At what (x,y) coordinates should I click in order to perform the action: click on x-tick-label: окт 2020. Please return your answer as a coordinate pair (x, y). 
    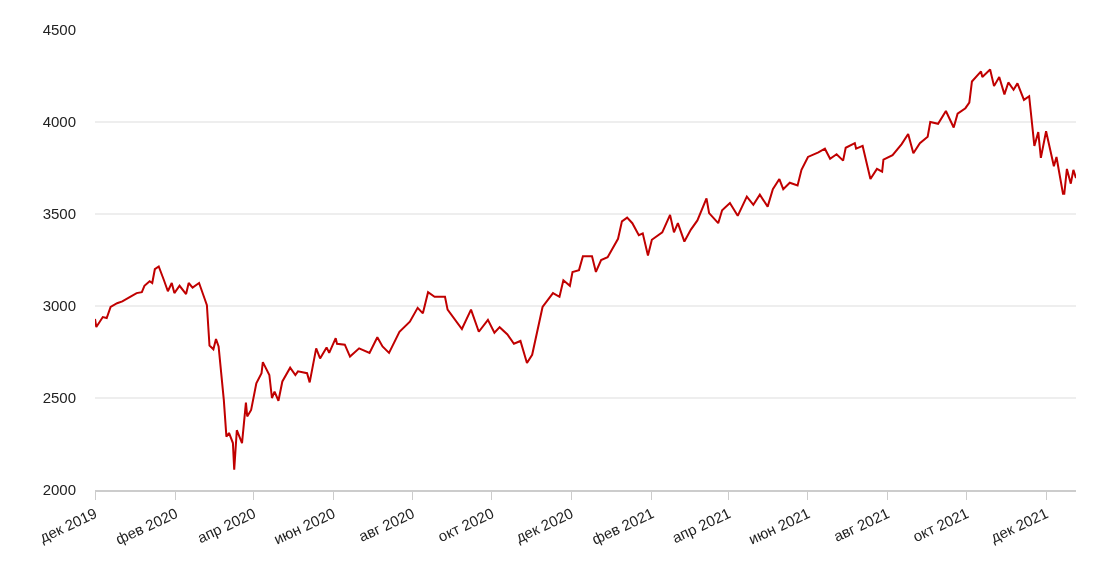
    Looking at the image, I should click on (466, 524).